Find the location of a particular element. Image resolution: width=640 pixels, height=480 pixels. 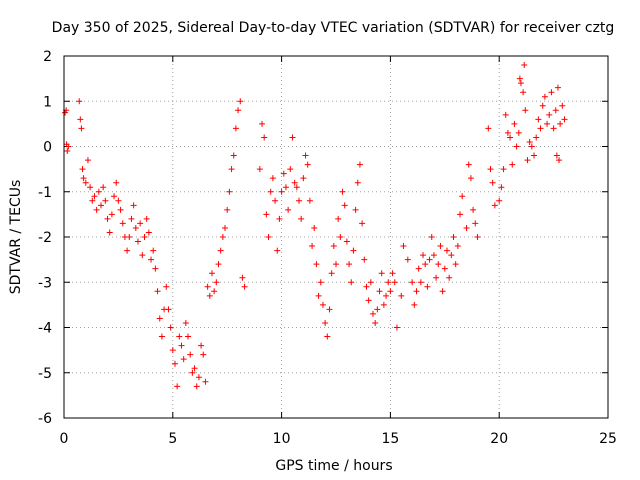

y-axis-label: SDTVAR / TECUs is located at coordinates (16, 237).